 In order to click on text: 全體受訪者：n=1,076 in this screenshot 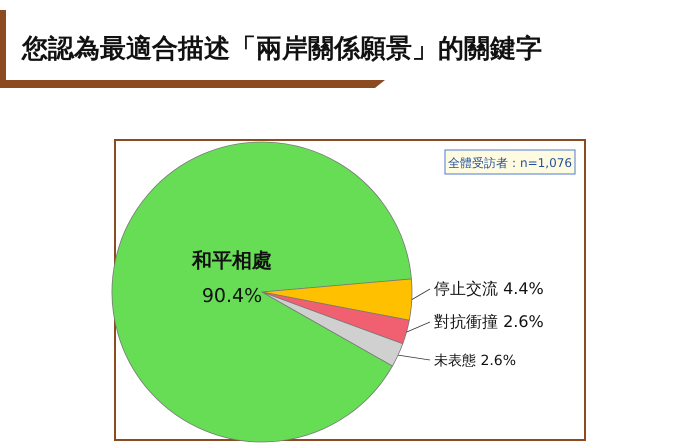, I will do `click(510, 163)`.